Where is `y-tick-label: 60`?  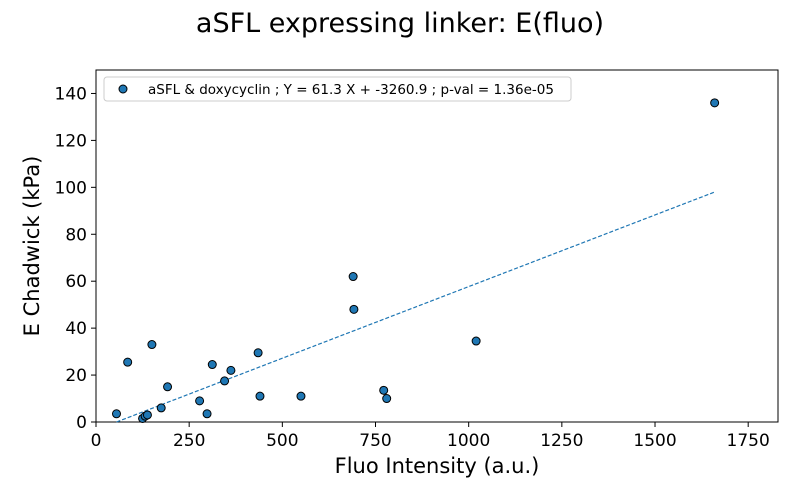 y-tick-label: 60 is located at coordinates (76, 282).